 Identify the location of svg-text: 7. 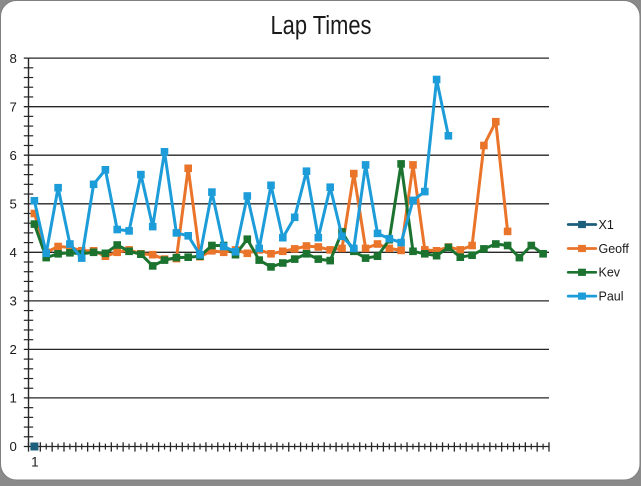
(12, 106).